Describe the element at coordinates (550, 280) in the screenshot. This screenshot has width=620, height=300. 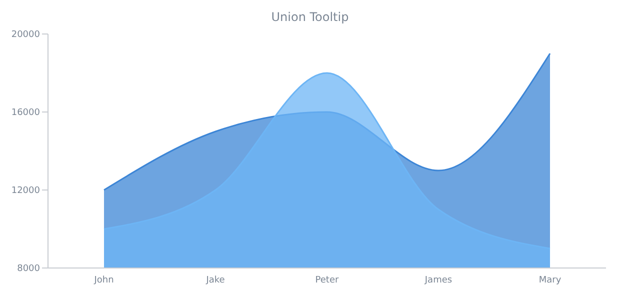
I see `x-tick-label: Mary` at that location.